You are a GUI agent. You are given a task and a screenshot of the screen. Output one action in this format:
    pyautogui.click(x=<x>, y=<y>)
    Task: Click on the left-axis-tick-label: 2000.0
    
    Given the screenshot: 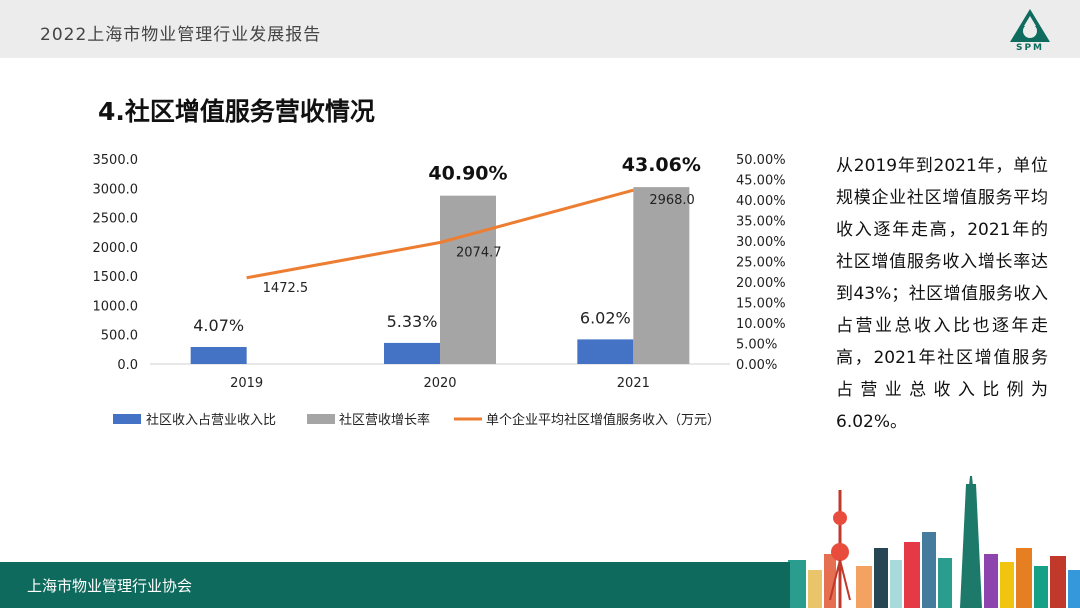 What is the action you would take?
    pyautogui.click(x=116, y=248)
    